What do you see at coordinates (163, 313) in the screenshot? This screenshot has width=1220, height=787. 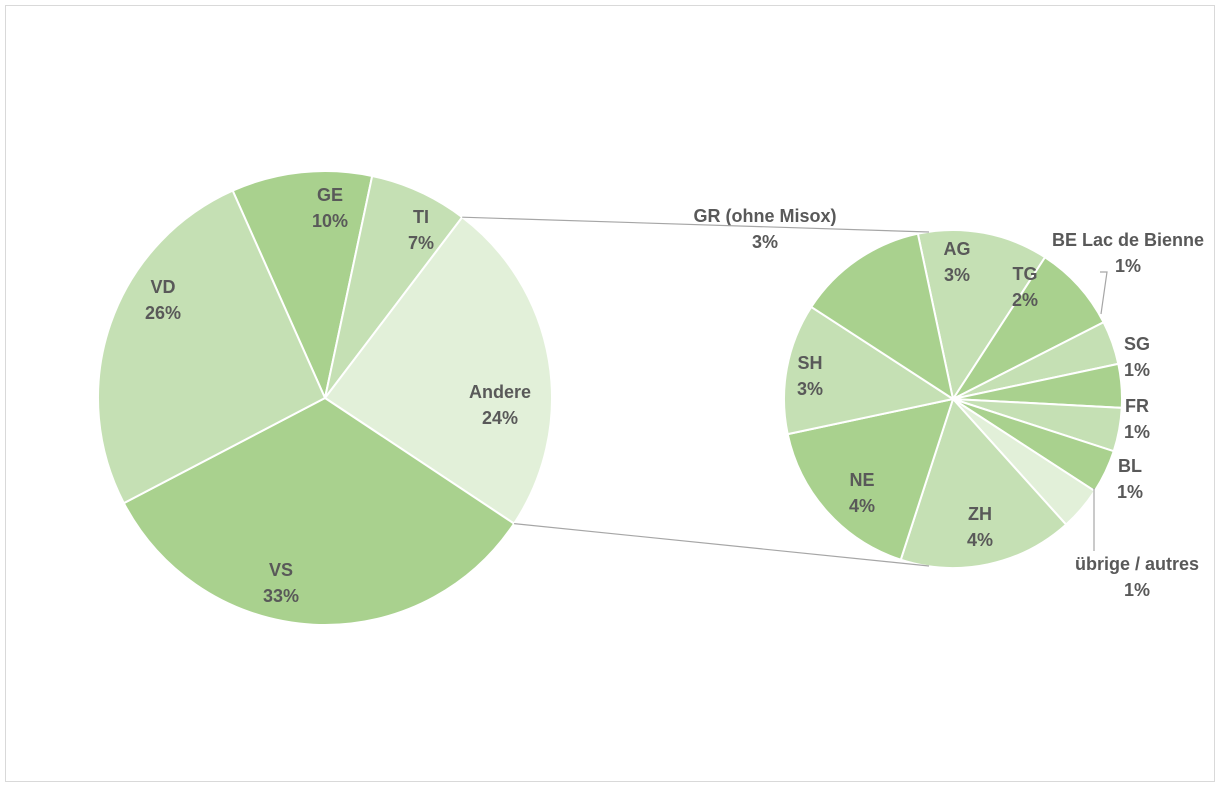 I see `main-label-vd-pct: 26%` at bounding box center [163, 313].